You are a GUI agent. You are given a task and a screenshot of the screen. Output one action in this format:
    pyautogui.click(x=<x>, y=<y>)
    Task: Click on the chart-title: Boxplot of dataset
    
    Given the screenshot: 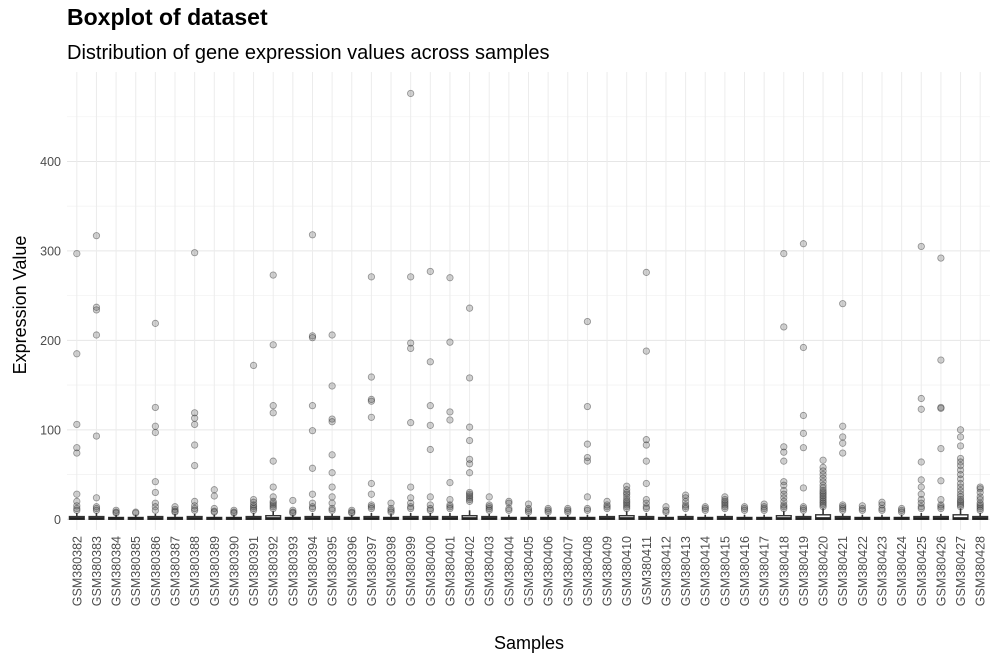 What is the action you would take?
    pyautogui.click(x=167, y=17)
    